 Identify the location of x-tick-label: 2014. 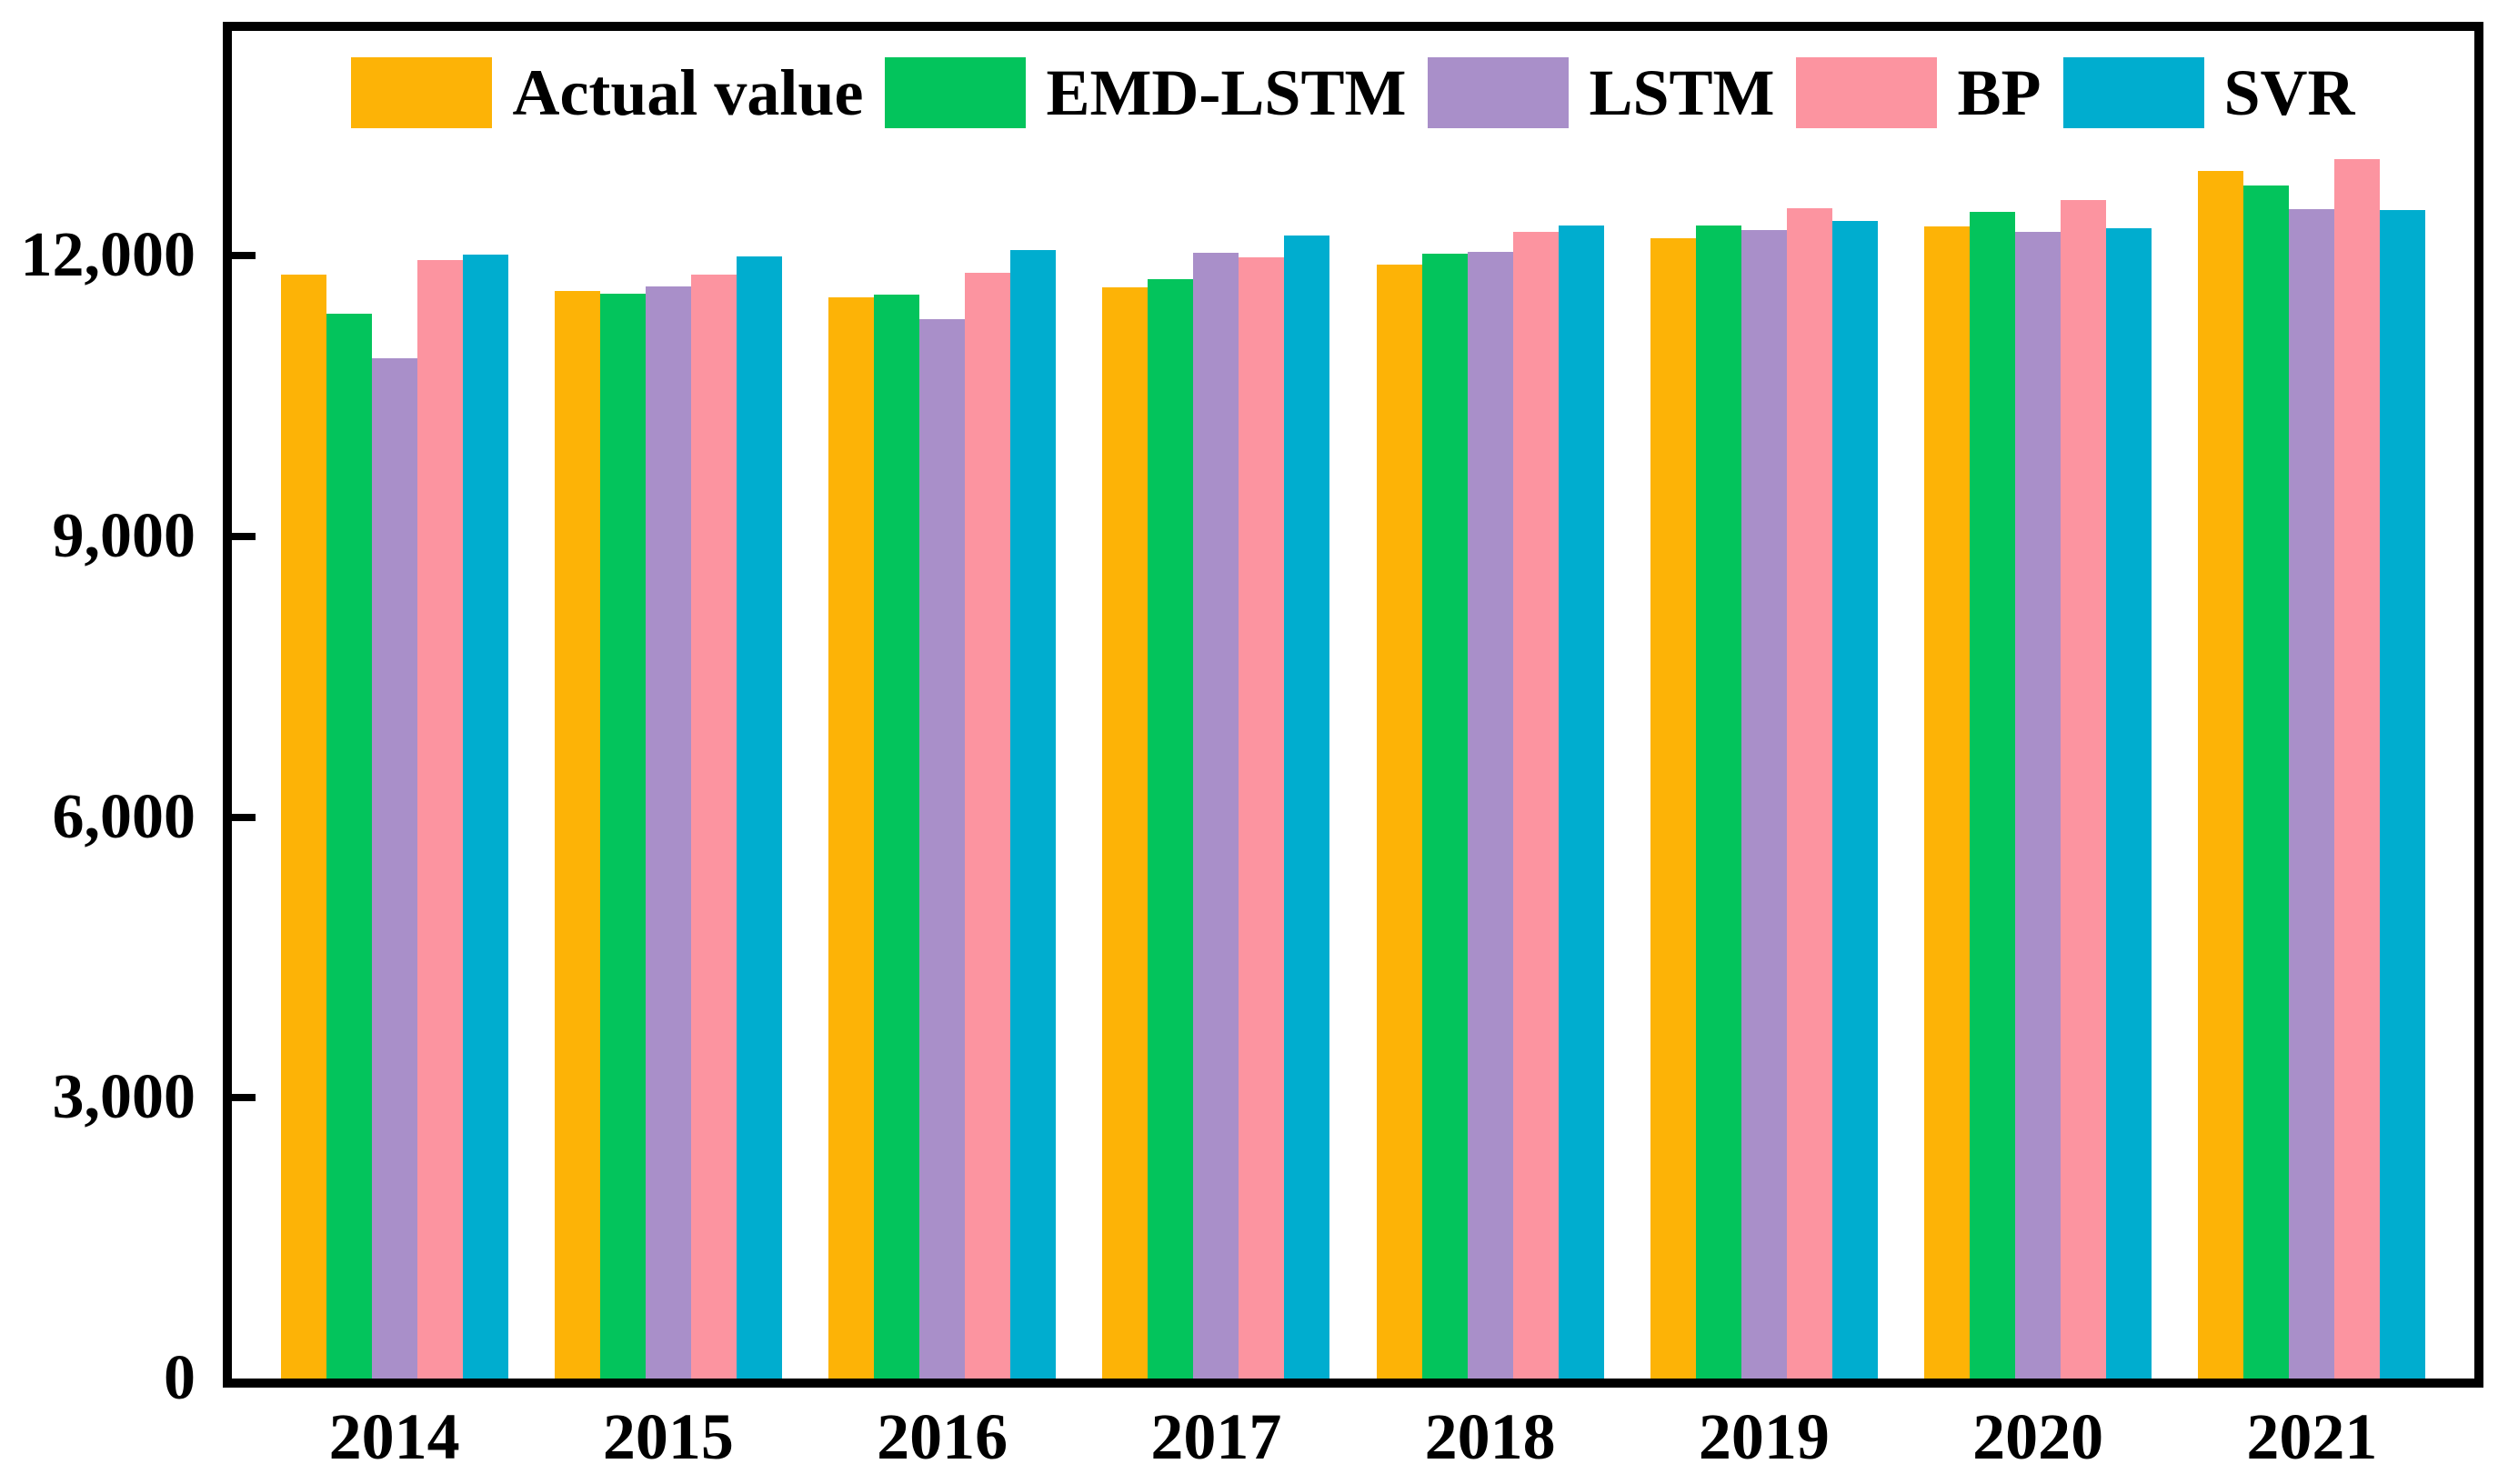
(394, 1436).